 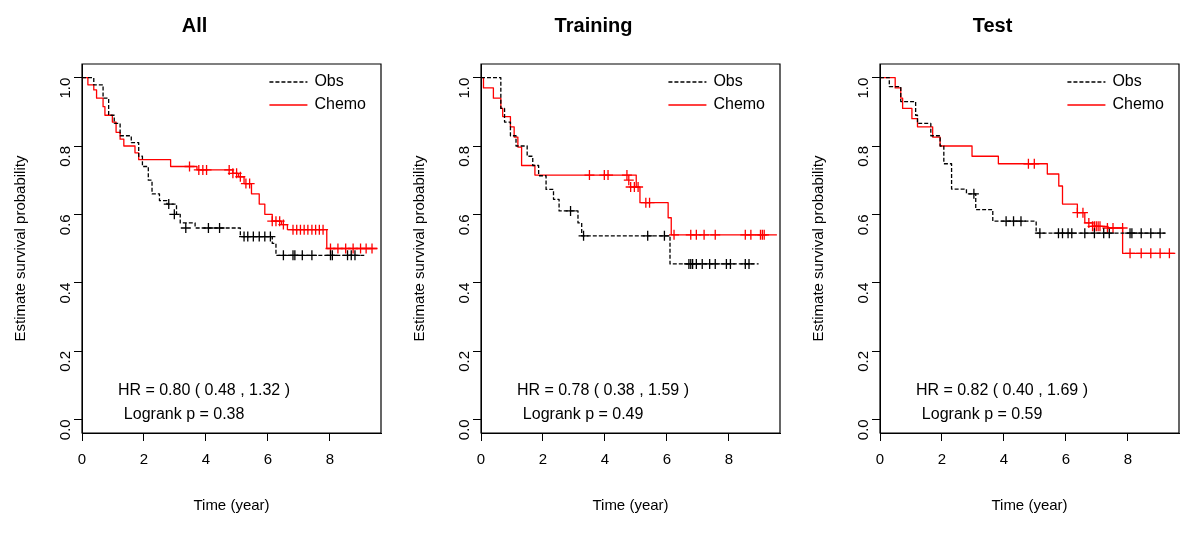 What do you see at coordinates (194, 24) in the screenshot?
I see `chart-title: All` at bounding box center [194, 24].